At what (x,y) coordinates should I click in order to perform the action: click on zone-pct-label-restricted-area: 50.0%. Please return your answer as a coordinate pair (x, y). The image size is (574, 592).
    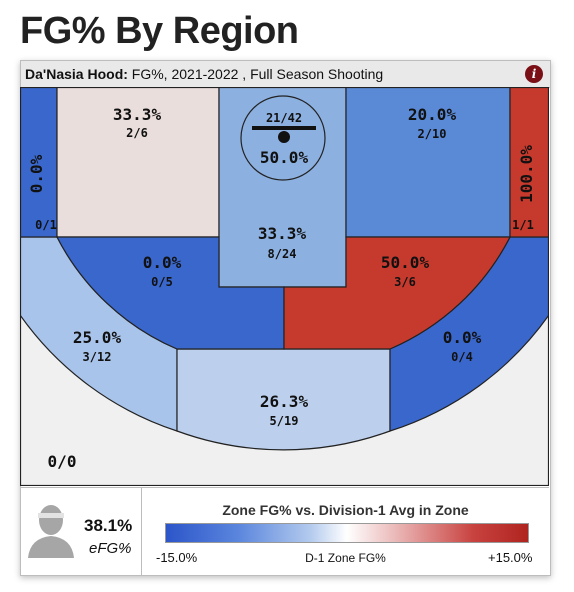
    Looking at the image, I should click on (284, 157).